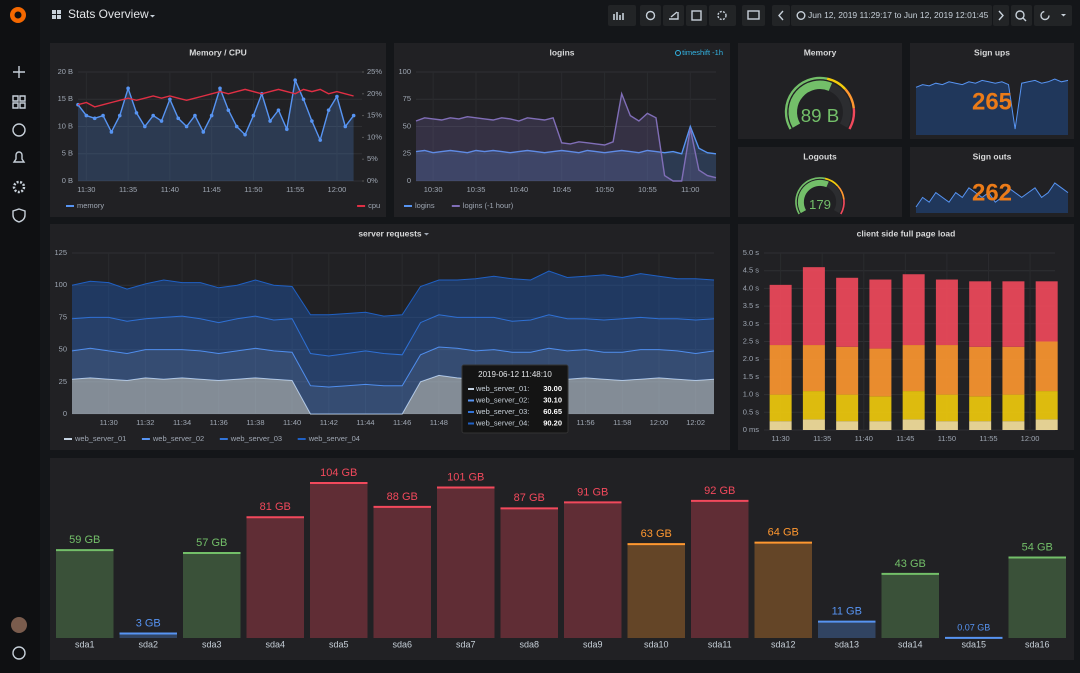 The height and width of the screenshot is (673, 1080). I want to click on y-tick-label: 75, so click(63, 316).